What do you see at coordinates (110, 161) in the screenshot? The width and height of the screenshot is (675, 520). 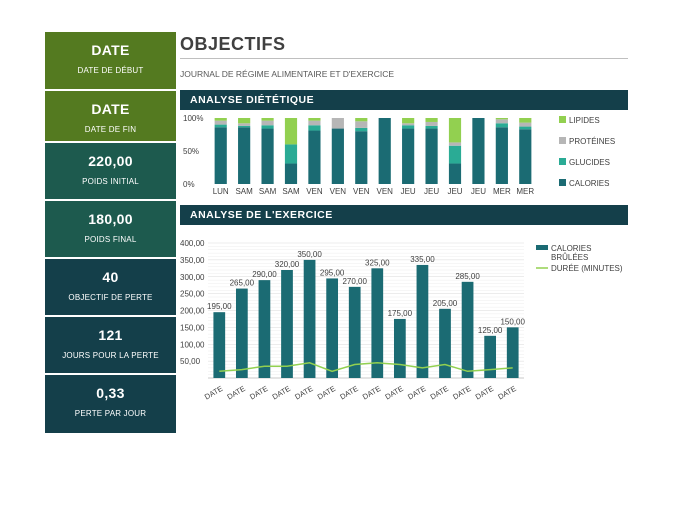 I see `initial-weight-value: 220,00` at bounding box center [110, 161].